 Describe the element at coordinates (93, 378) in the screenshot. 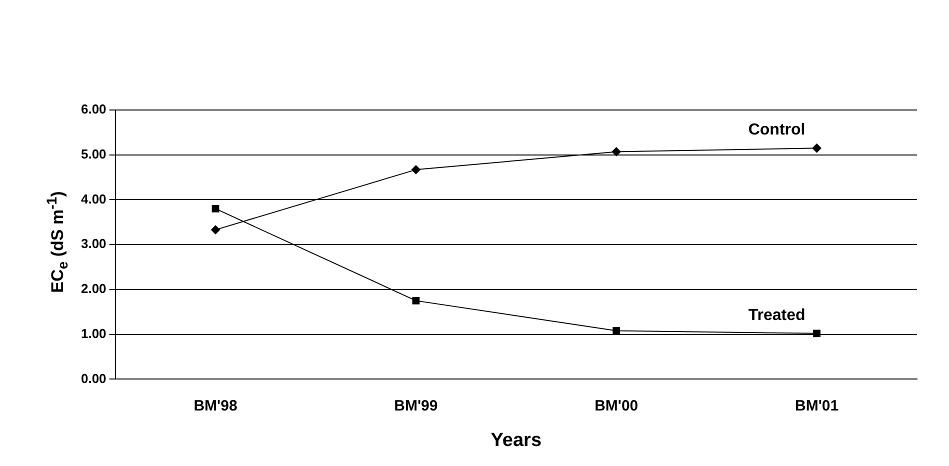

I see `y-tick-label: 0.00` at that location.